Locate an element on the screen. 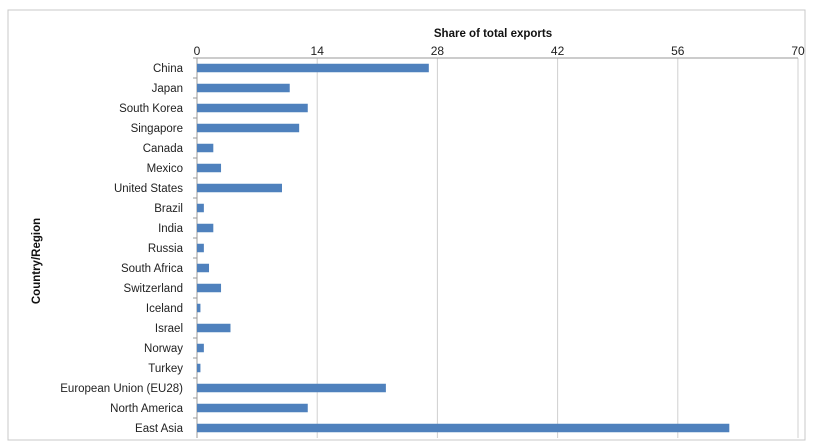 This screenshot has width=813, height=445. category-label: Russia is located at coordinates (166, 249).